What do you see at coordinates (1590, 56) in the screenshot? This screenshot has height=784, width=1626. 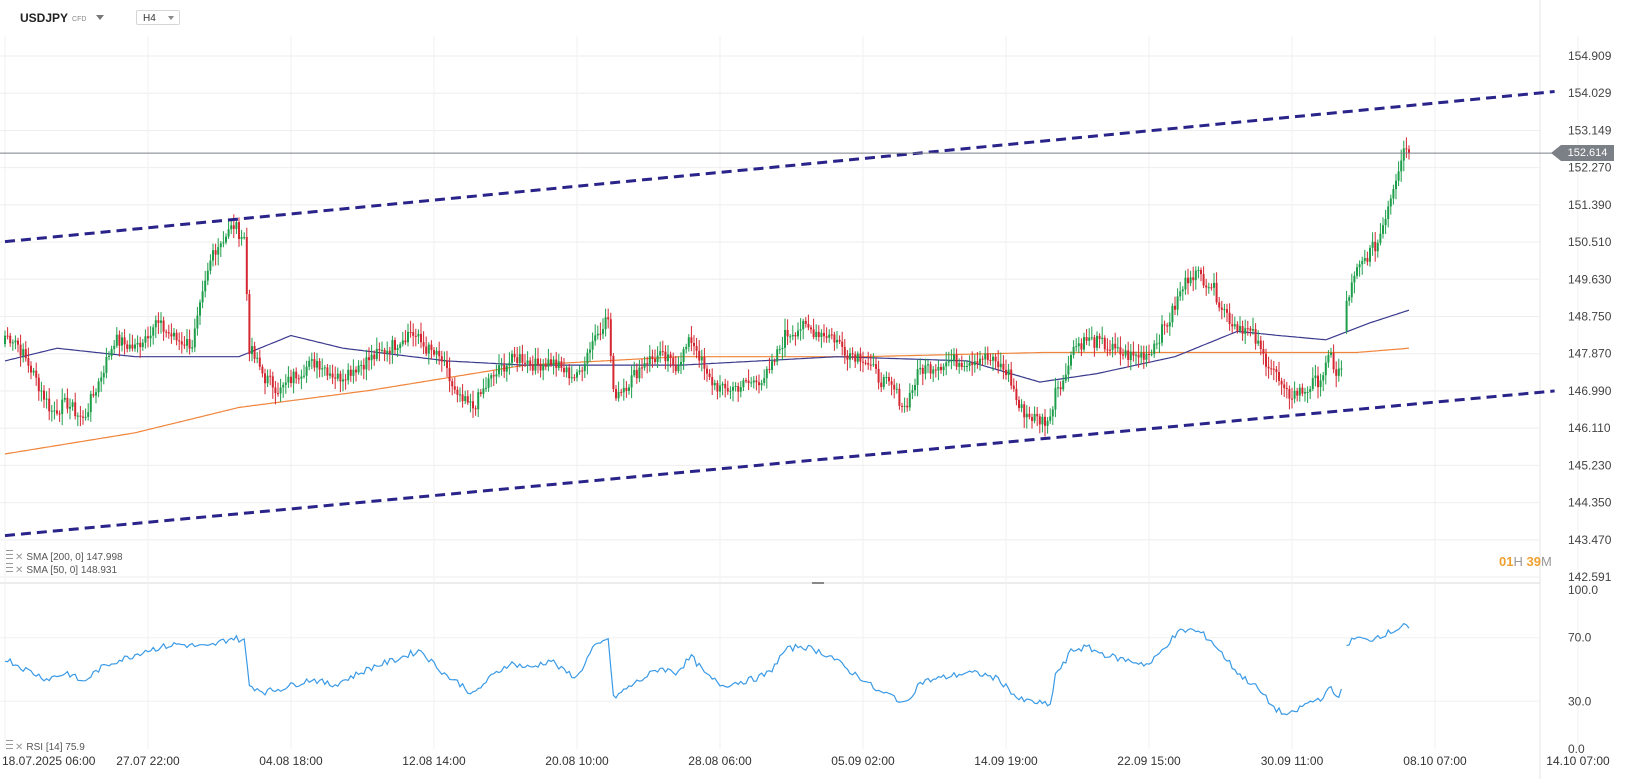 I see `y-tick-label: 154.909` at bounding box center [1590, 56].